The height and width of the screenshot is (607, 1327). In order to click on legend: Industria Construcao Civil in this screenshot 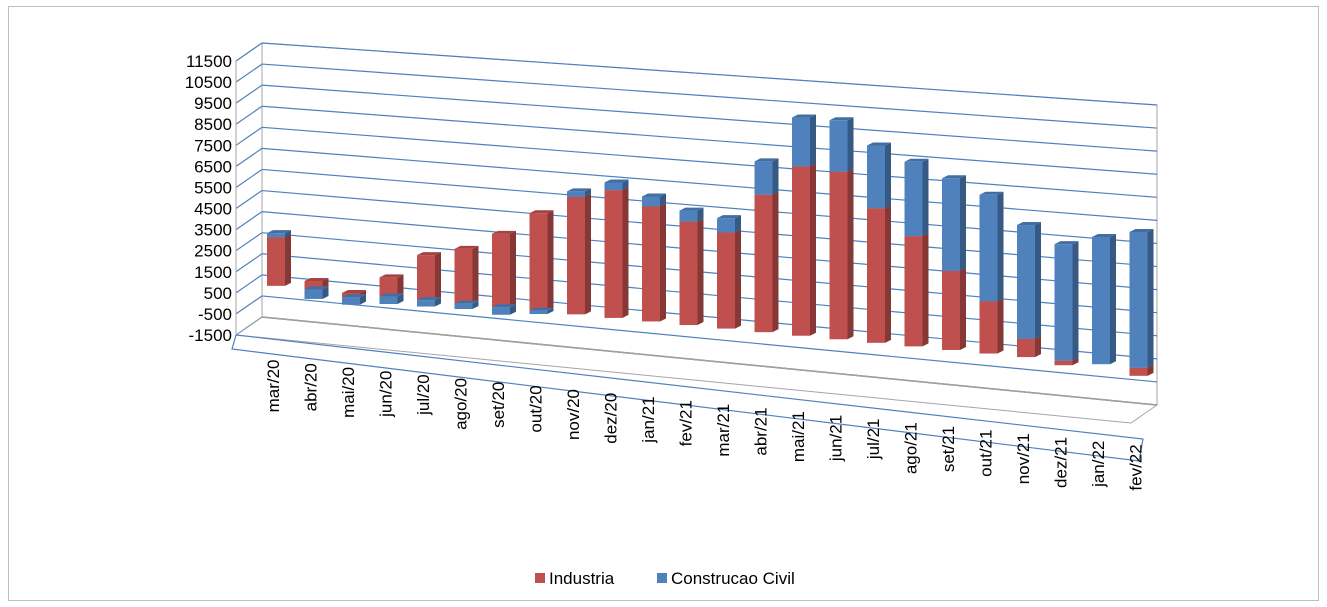, I will do `click(665, 578)`.